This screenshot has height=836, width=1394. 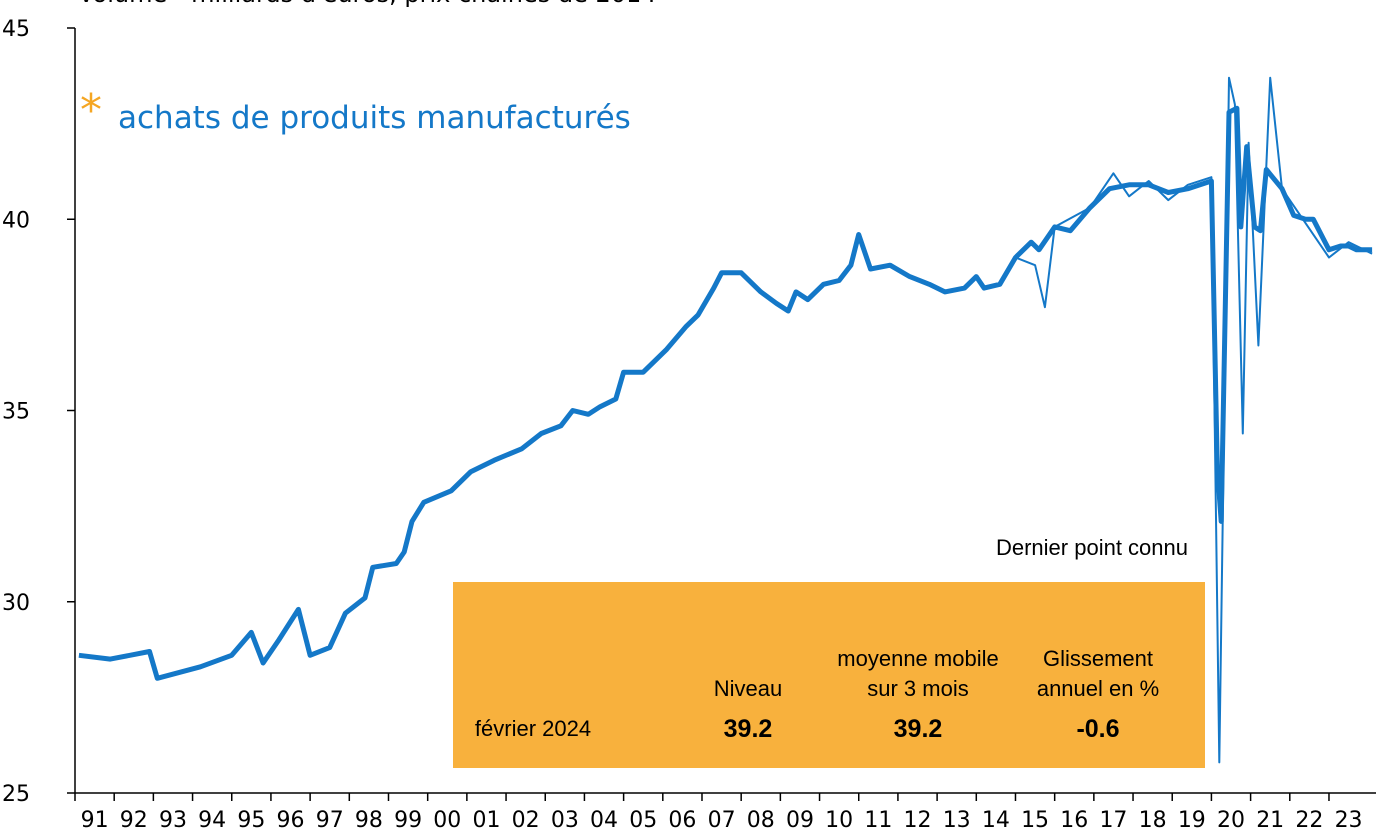 I want to click on x-tick-label: 94, so click(x=212, y=820).